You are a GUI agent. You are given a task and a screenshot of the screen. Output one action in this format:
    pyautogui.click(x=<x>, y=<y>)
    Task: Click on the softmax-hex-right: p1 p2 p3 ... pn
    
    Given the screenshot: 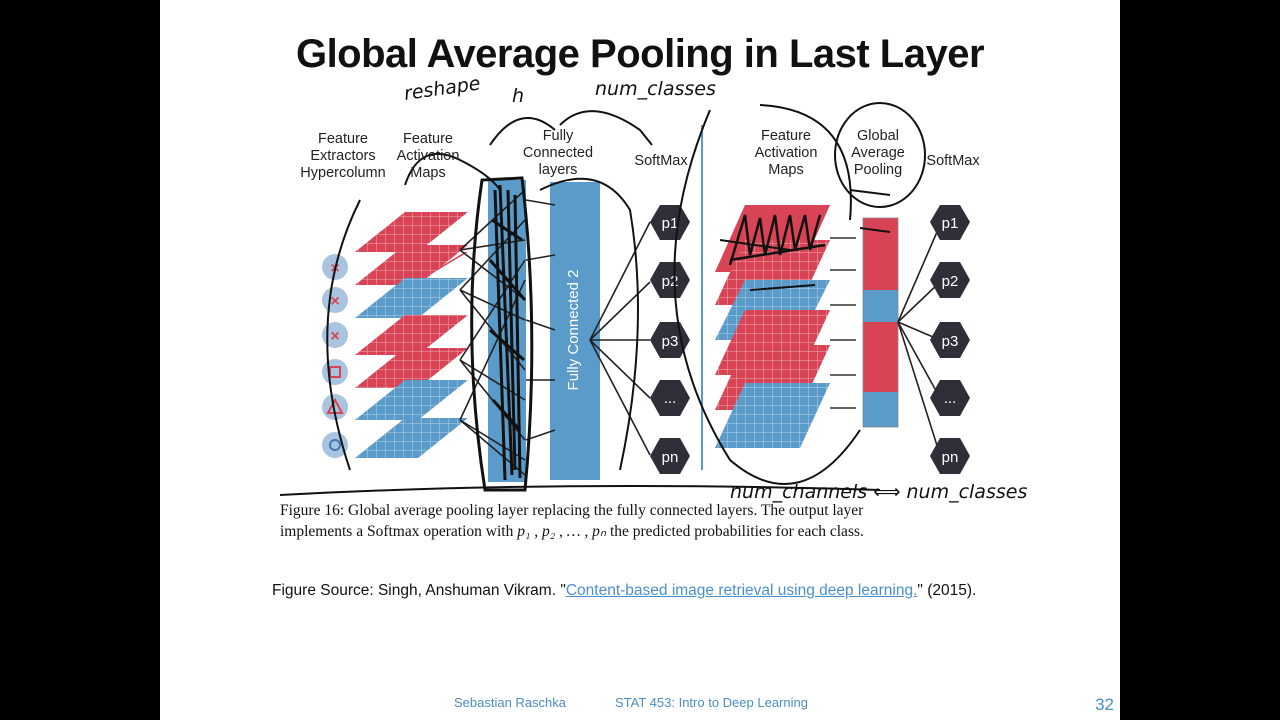 What is the action you would take?
    pyautogui.click(x=950, y=339)
    